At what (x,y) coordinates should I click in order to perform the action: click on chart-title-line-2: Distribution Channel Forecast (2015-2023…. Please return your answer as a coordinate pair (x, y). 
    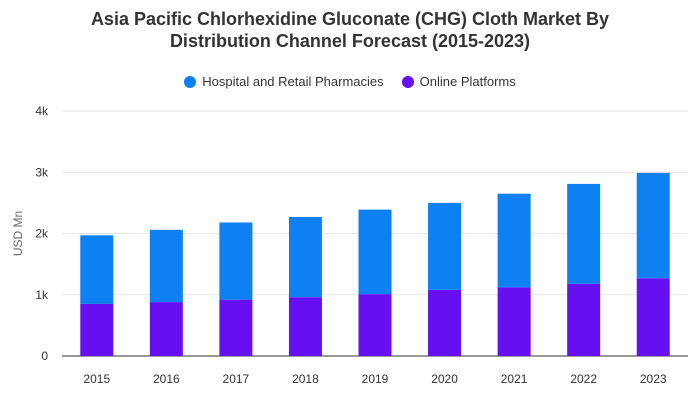
    Looking at the image, I should click on (350, 41).